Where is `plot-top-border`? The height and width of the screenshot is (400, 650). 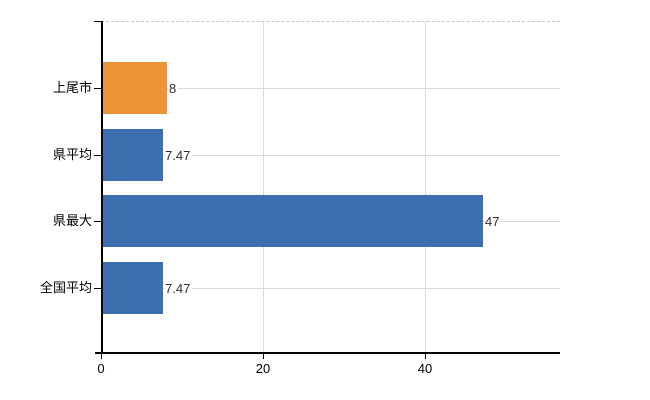
plot-top-border is located at coordinates (330, 21).